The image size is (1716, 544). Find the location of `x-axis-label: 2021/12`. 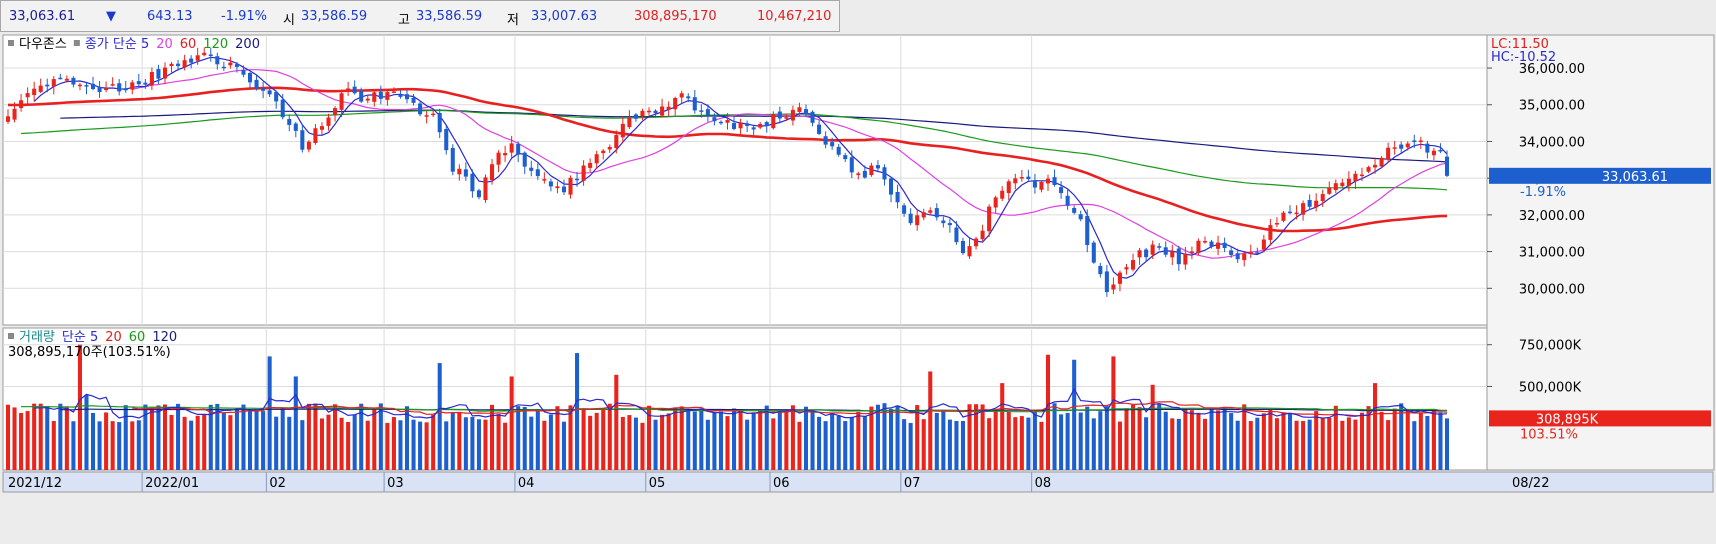

x-axis-label: 2021/12 is located at coordinates (35, 483).